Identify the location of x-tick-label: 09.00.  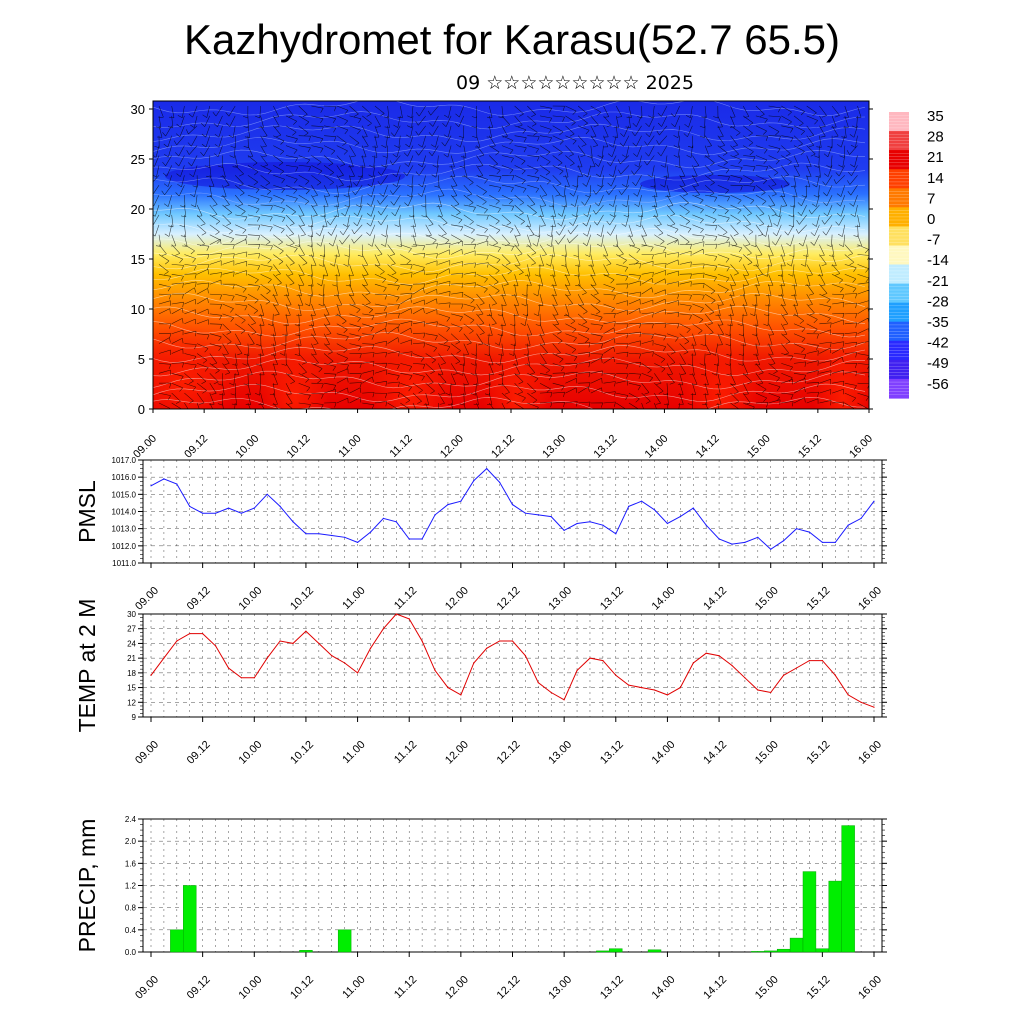
(147, 599).